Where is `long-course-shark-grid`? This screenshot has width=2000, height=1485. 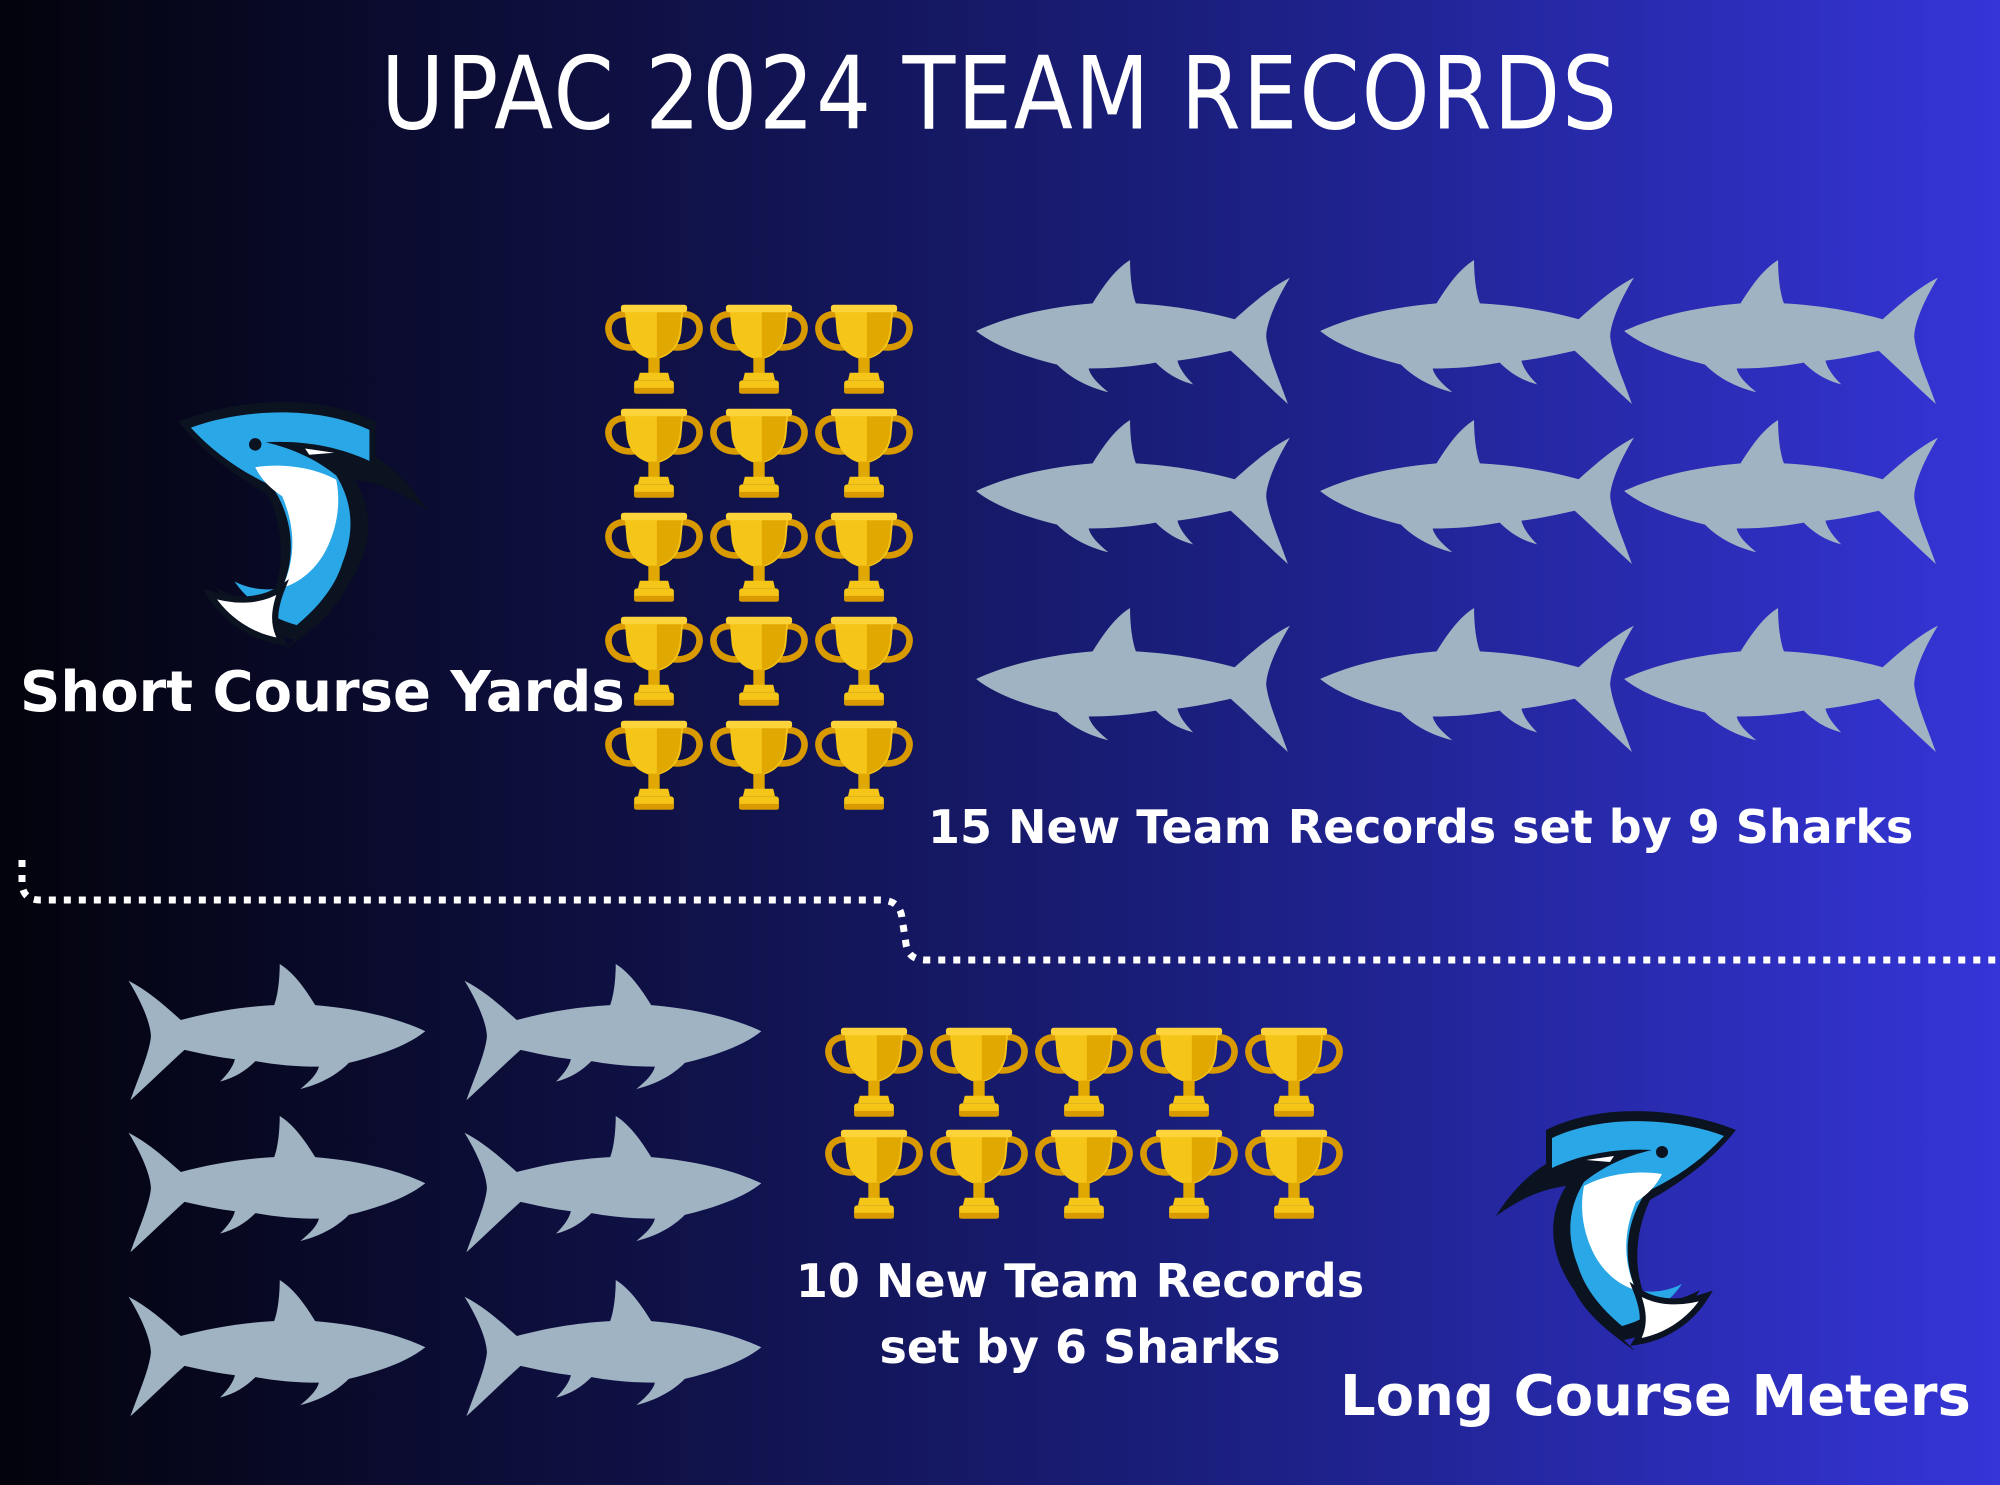 long-course-shark-grid is located at coordinates (445, 1190).